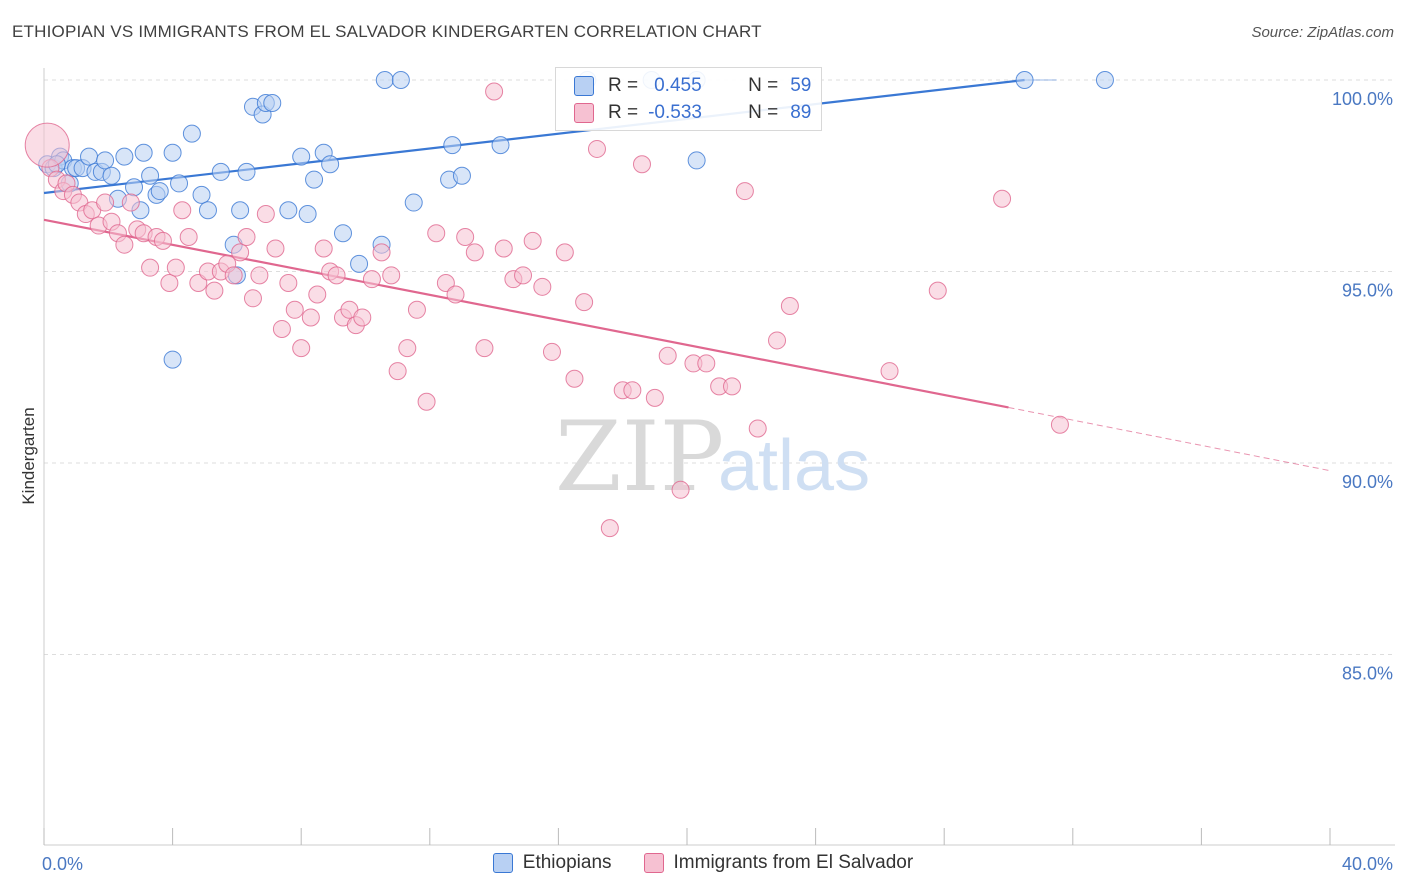 This screenshot has width=1406, height=892. Describe the element at coordinates (794, 466) in the screenshot. I see `watermark-atlas: atlas` at that location.